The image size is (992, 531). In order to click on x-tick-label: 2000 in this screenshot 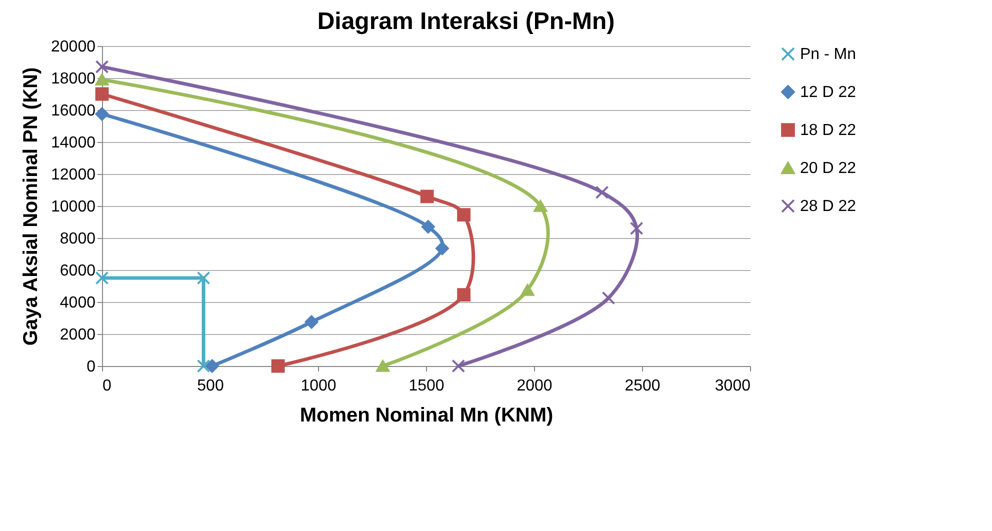, I will do `click(534, 386)`.